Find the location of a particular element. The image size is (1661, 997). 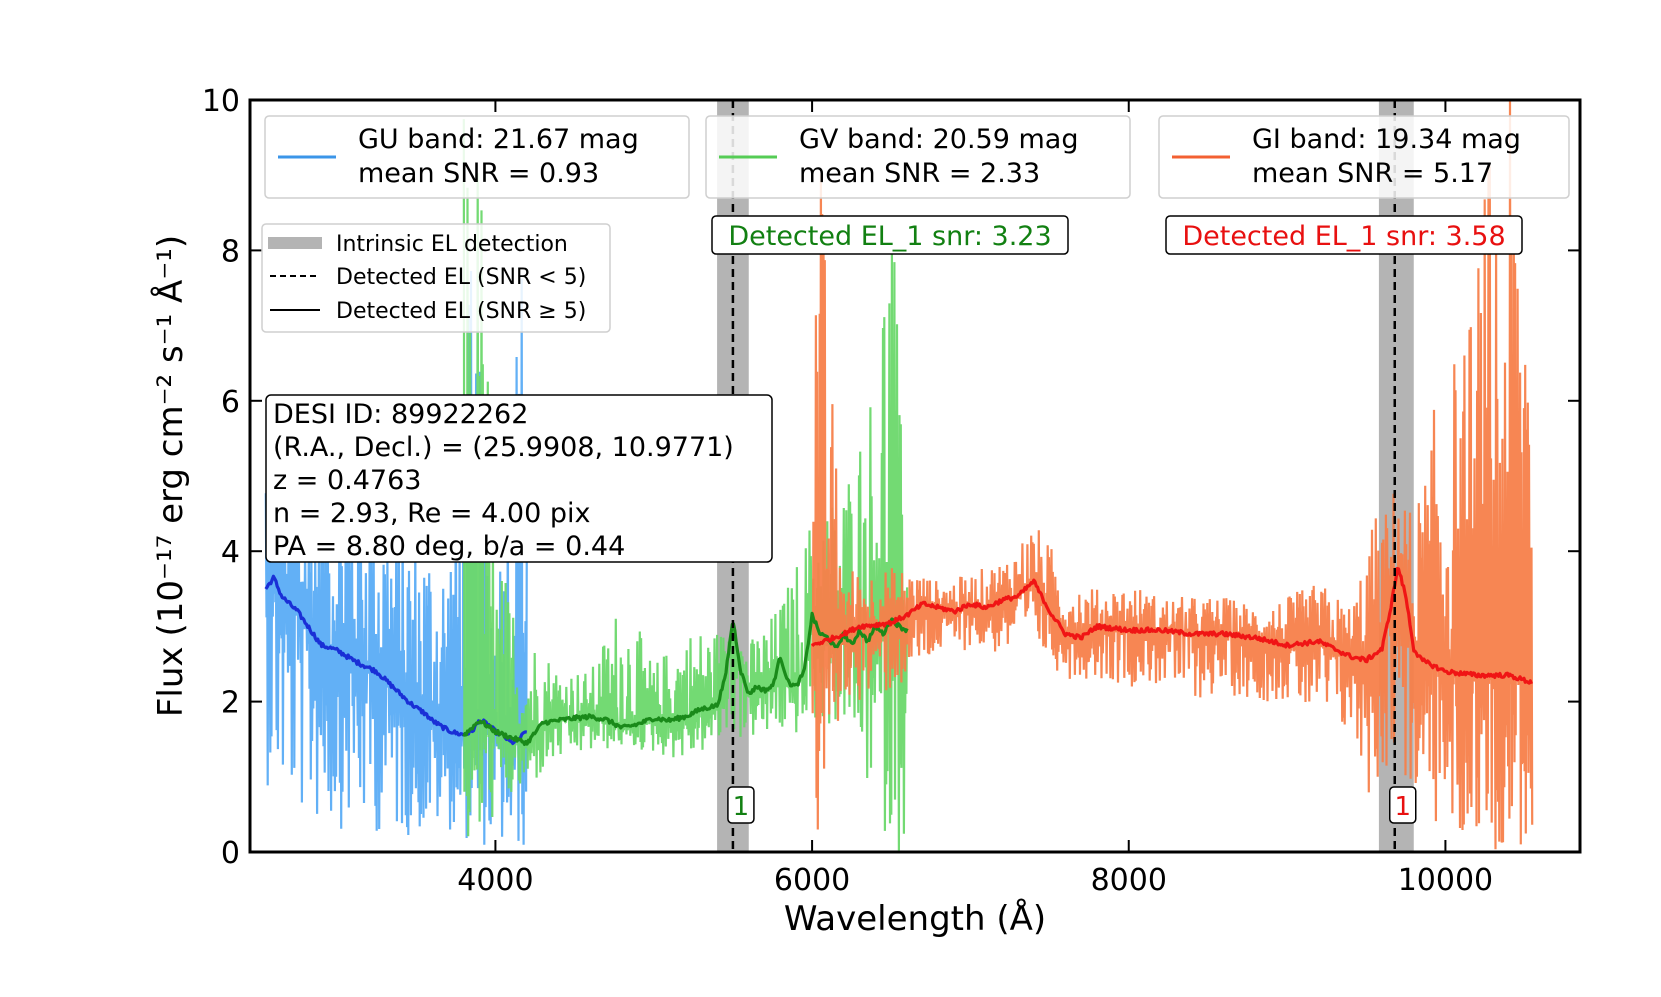

detection-marker-box-gv is located at coordinates (741, 805).